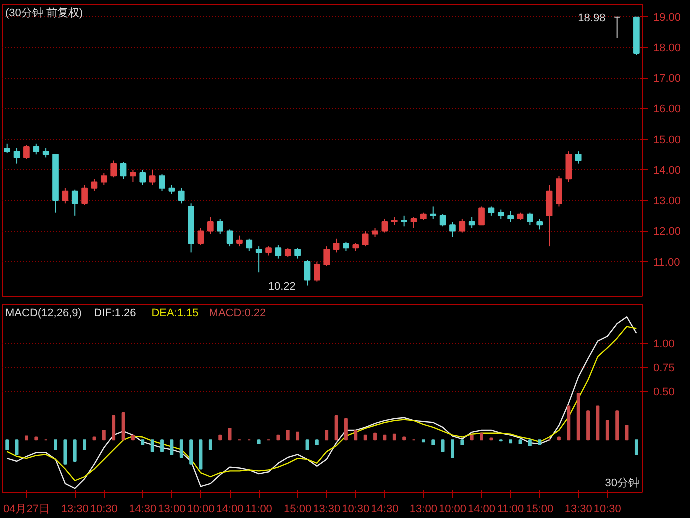 The height and width of the screenshot is (520, 690). Describe the element at coordinates (26, 510) in the screenshot. I see `x-tick-label: 04月27日` at that location.